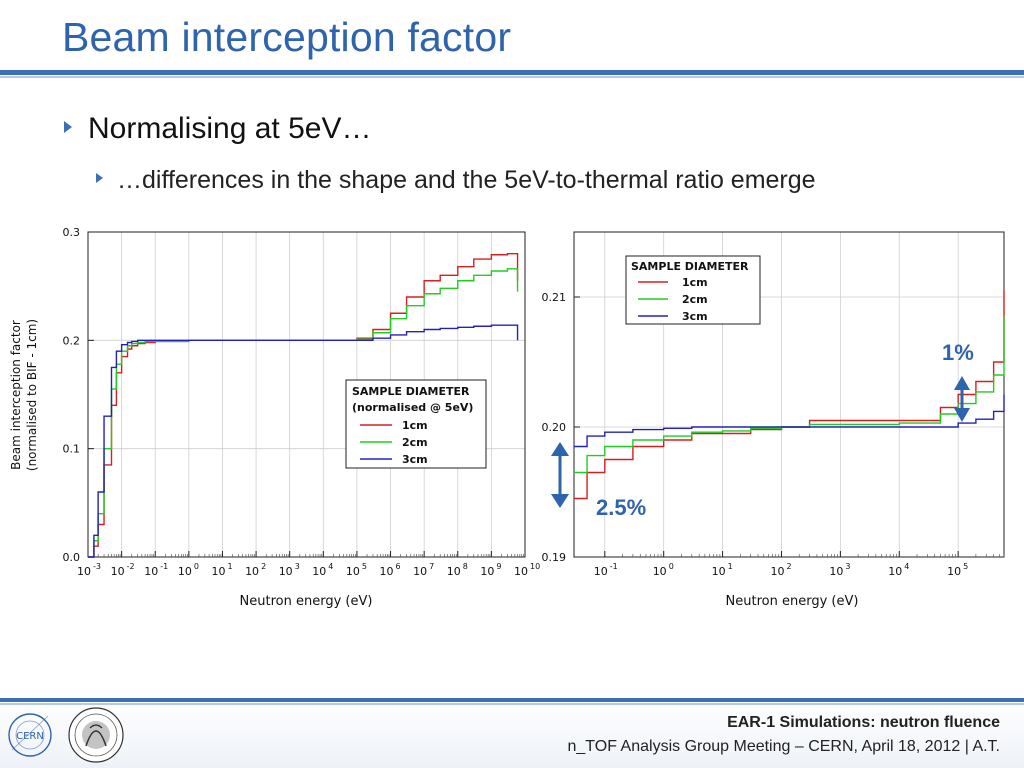 The height and width of the screenshot is (768, 1024). I want to click on cern-logo: CERN, so click(30, 735).